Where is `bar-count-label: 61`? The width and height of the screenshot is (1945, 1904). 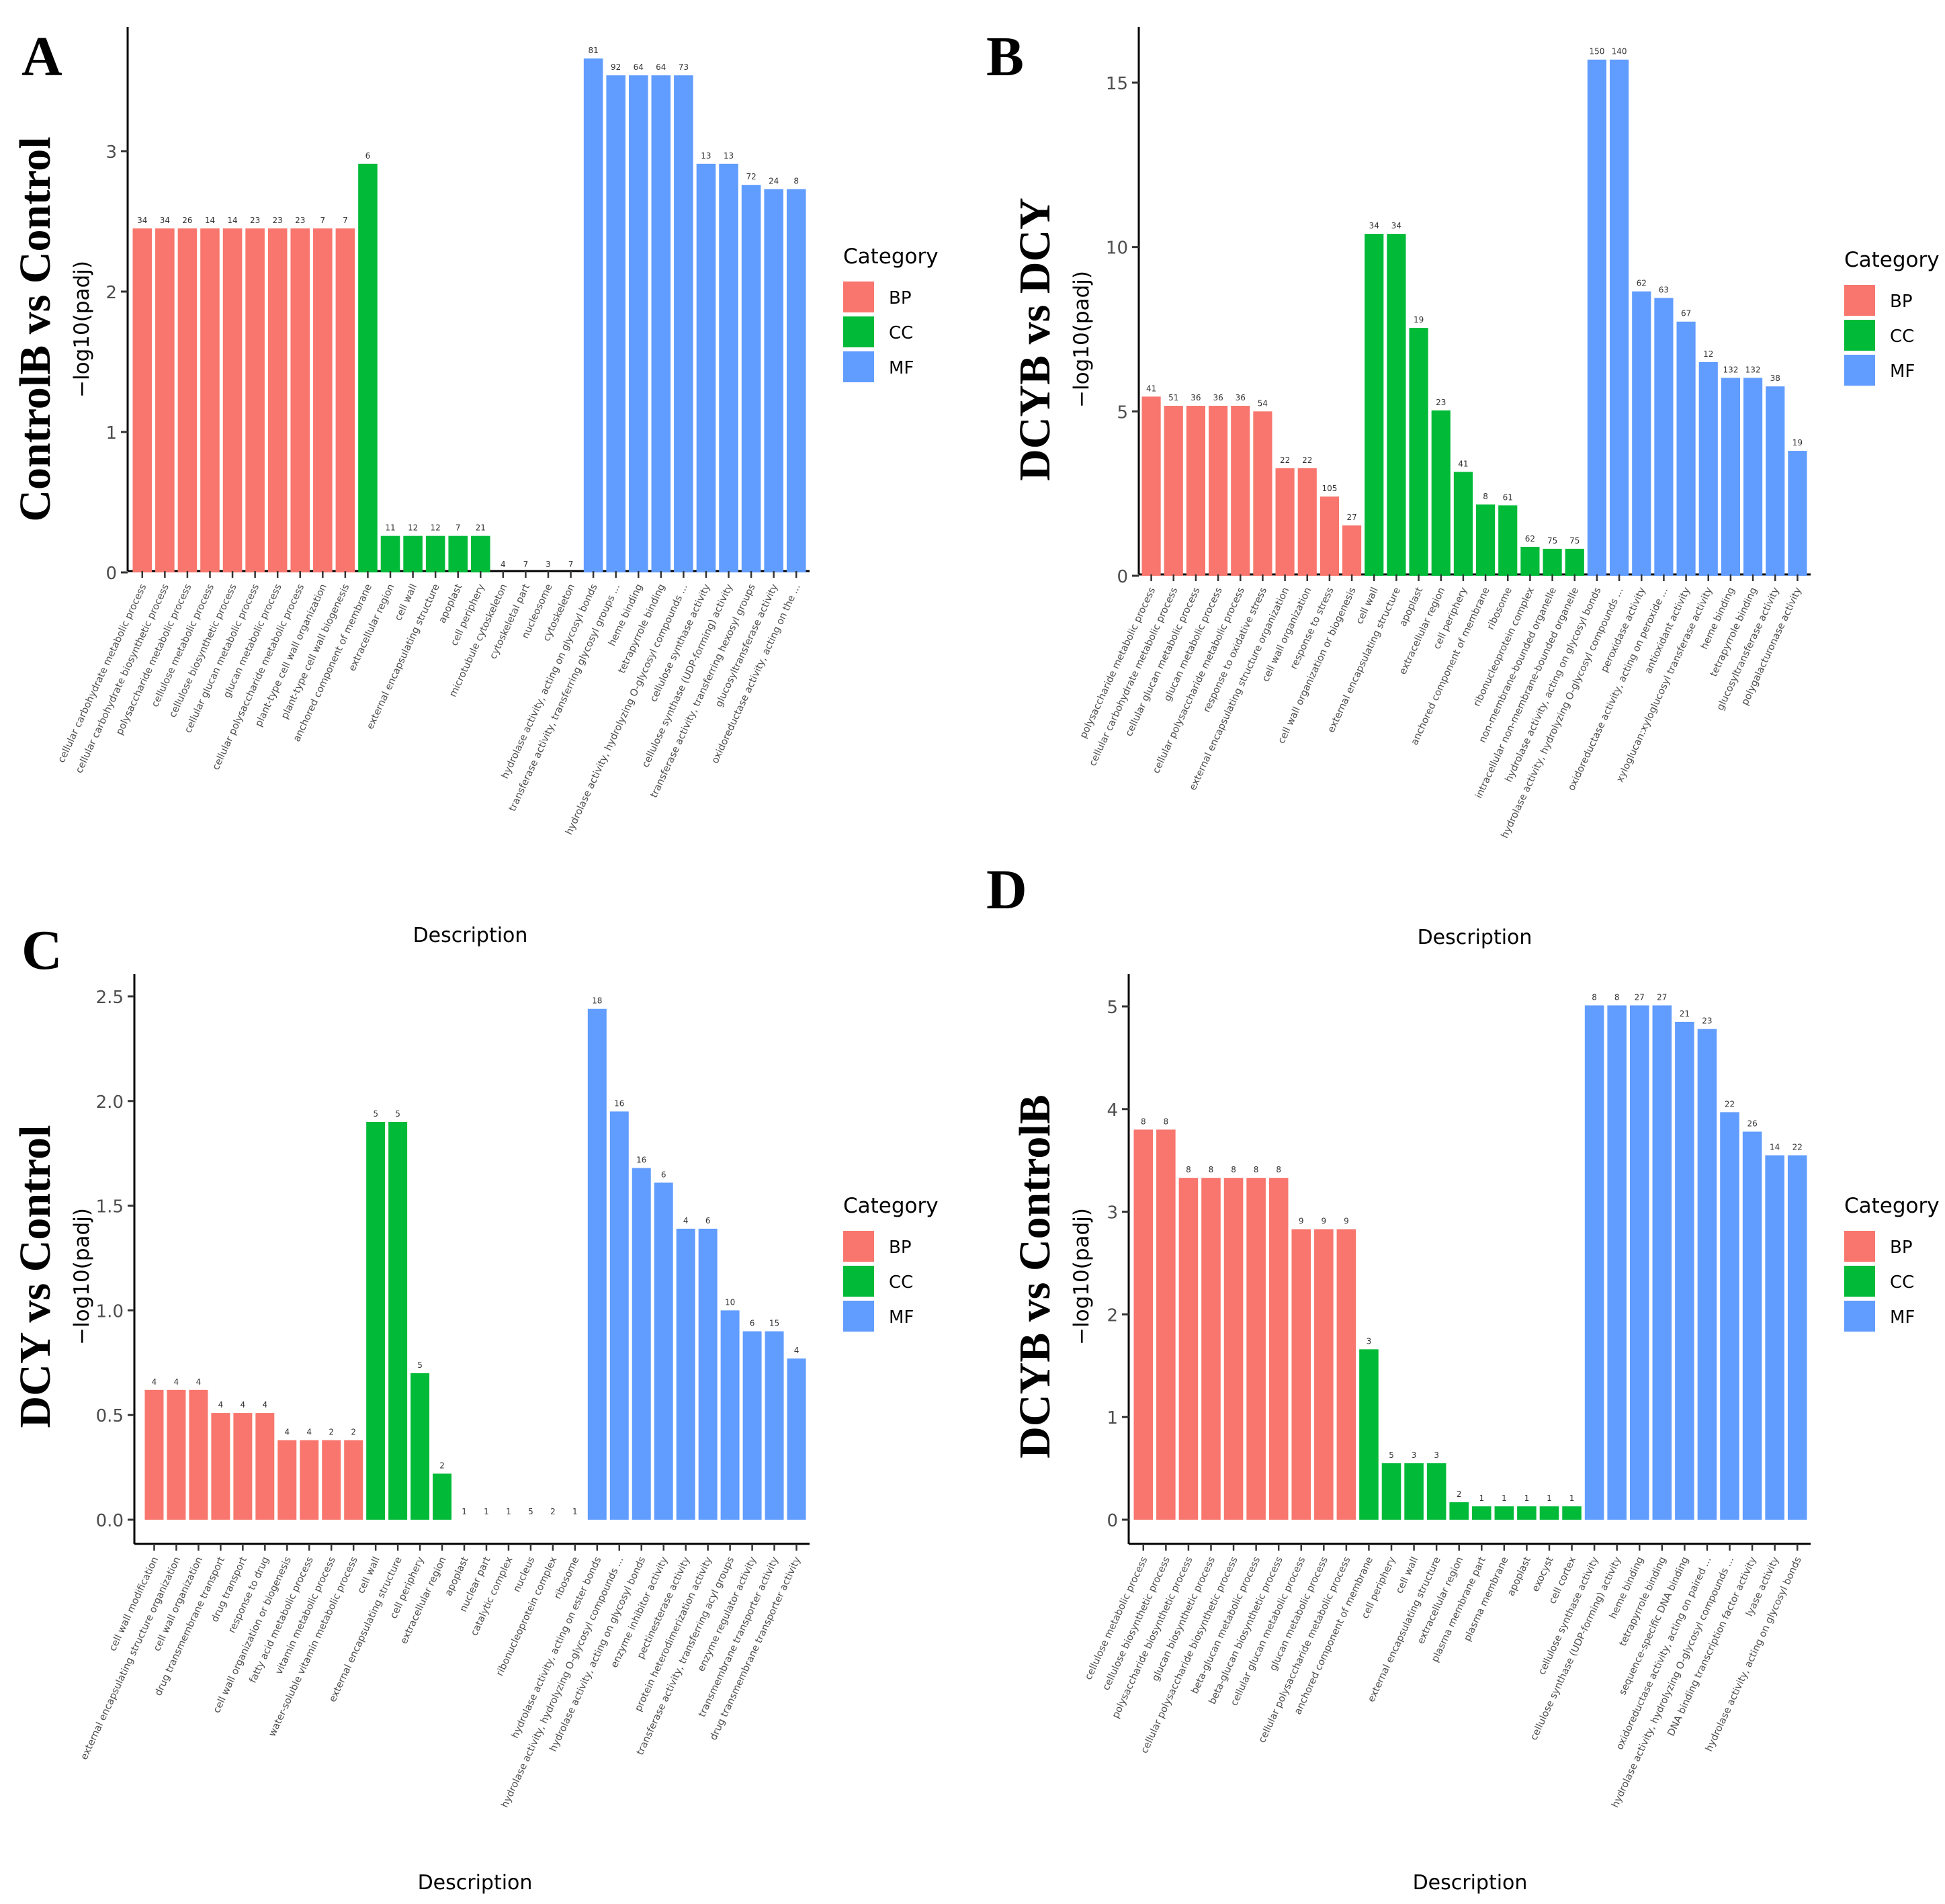
bar-count-label: 61 is located at coordinates (1508, 497).